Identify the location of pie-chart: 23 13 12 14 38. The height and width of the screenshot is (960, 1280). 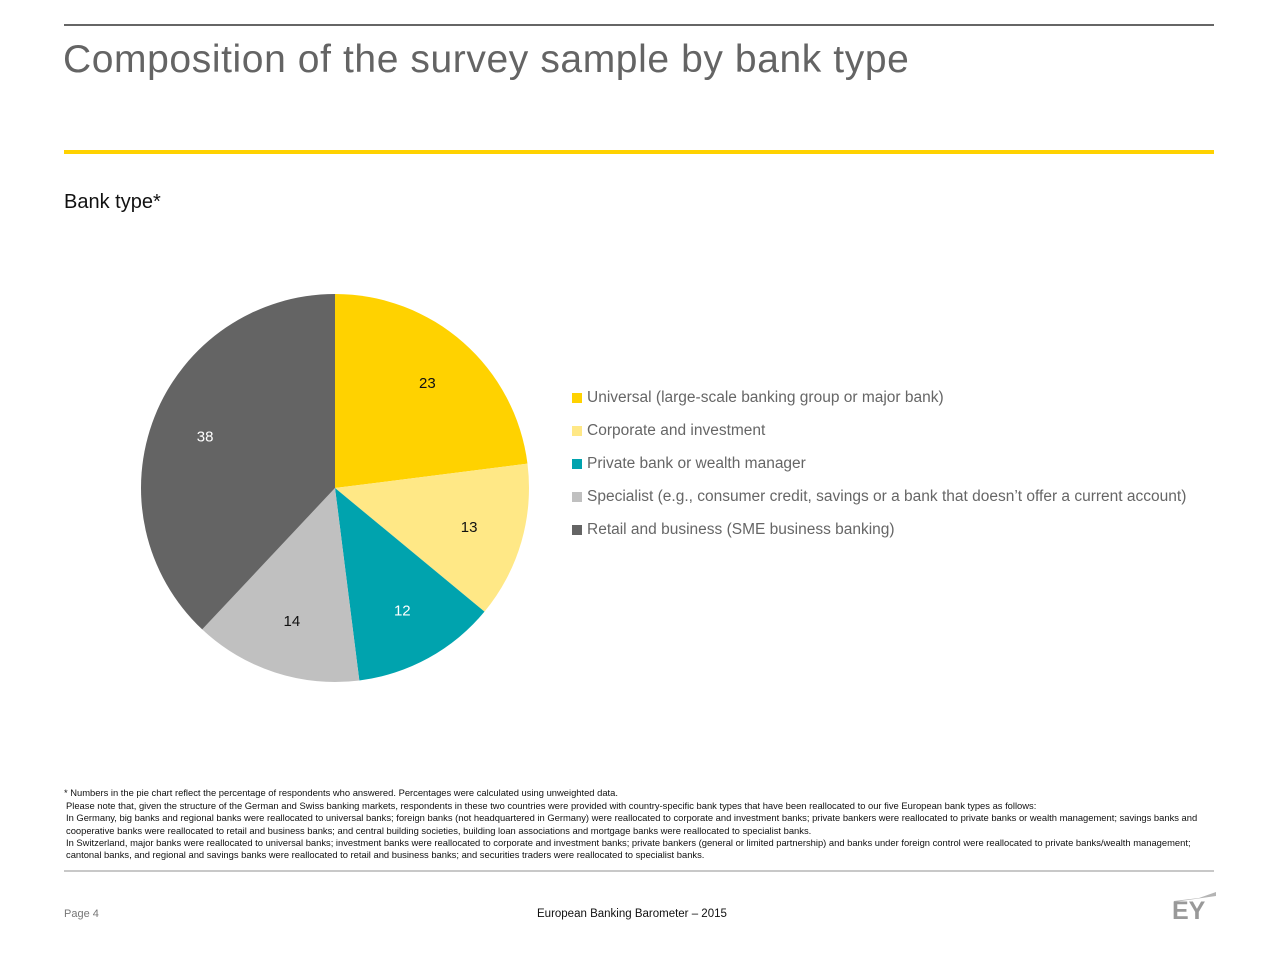
(335, 488).